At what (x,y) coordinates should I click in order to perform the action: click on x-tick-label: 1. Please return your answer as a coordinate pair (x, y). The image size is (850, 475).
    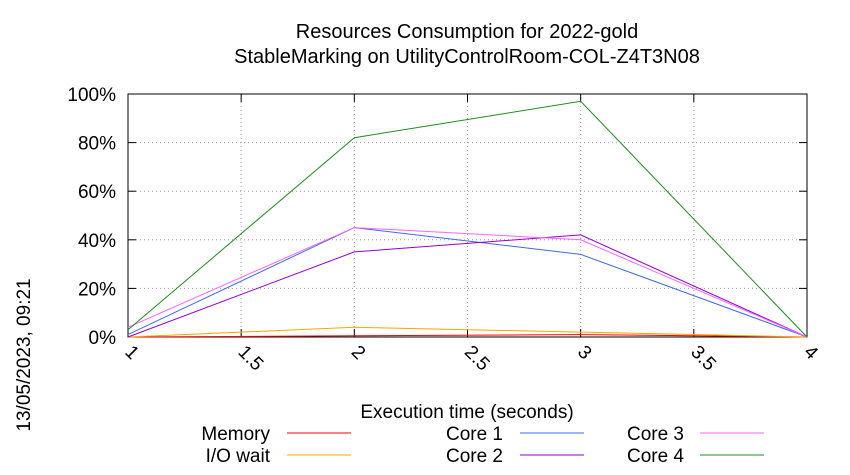
    Looking at the image, I should click on (131, 353).